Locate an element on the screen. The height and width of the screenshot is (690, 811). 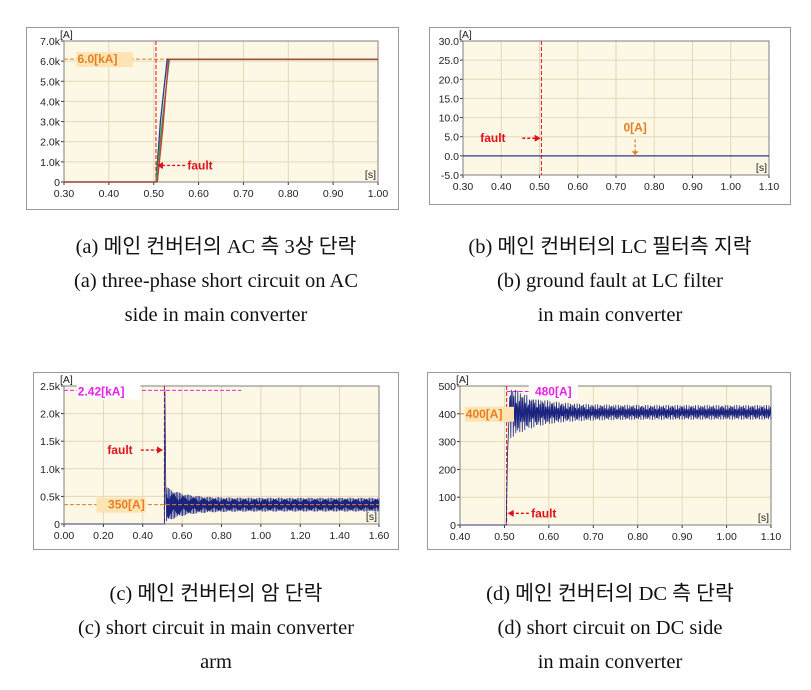
caption-d-english-2: in main converter is located at coordinates (610, 662).